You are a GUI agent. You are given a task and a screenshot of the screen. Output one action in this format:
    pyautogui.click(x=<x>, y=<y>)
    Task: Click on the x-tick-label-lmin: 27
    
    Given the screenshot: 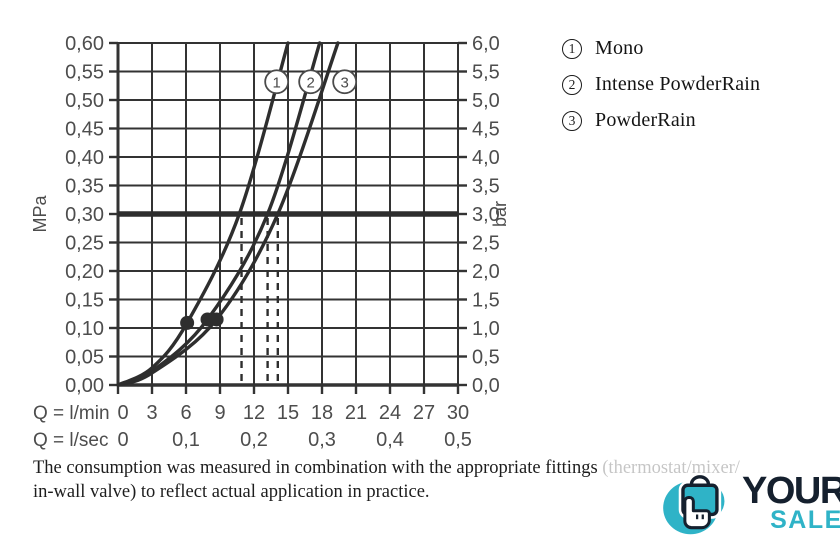 What is the action you would take?
    pyautogui.click(x=424, y=413)
    